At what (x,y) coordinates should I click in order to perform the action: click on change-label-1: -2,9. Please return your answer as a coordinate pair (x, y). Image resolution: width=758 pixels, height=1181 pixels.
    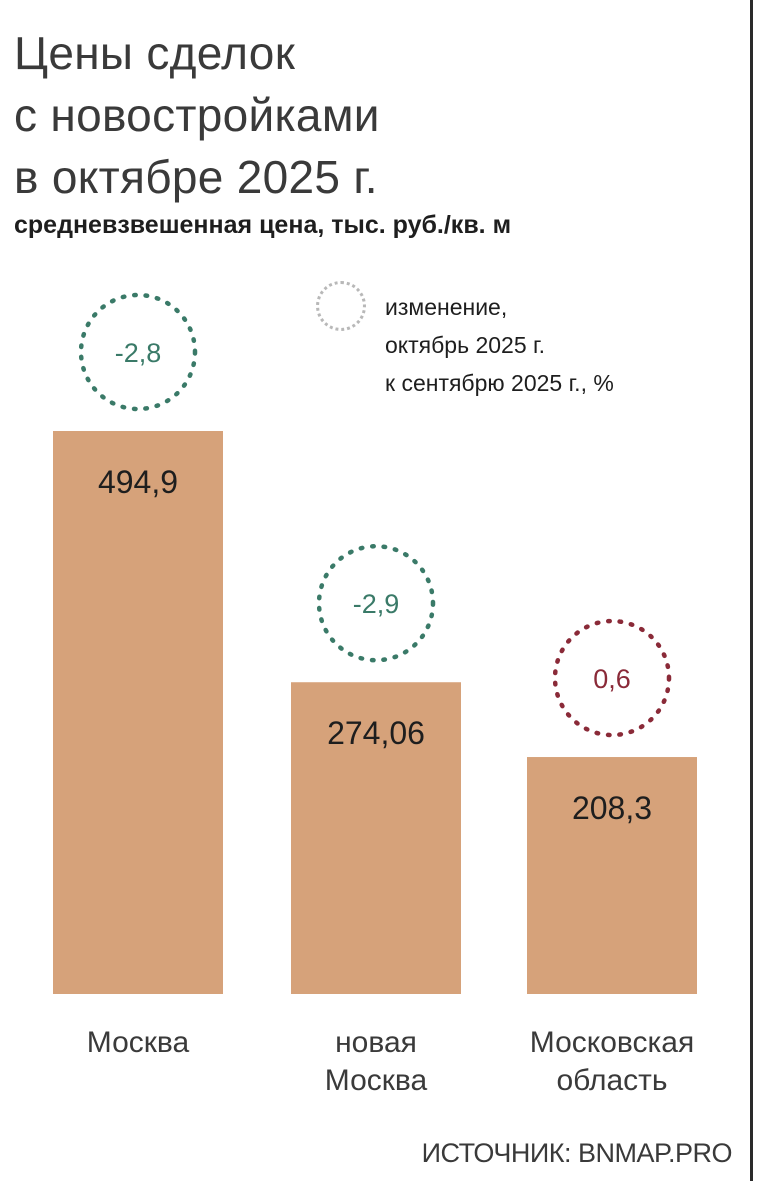
    Looking at the image, I should click on (376, 604).